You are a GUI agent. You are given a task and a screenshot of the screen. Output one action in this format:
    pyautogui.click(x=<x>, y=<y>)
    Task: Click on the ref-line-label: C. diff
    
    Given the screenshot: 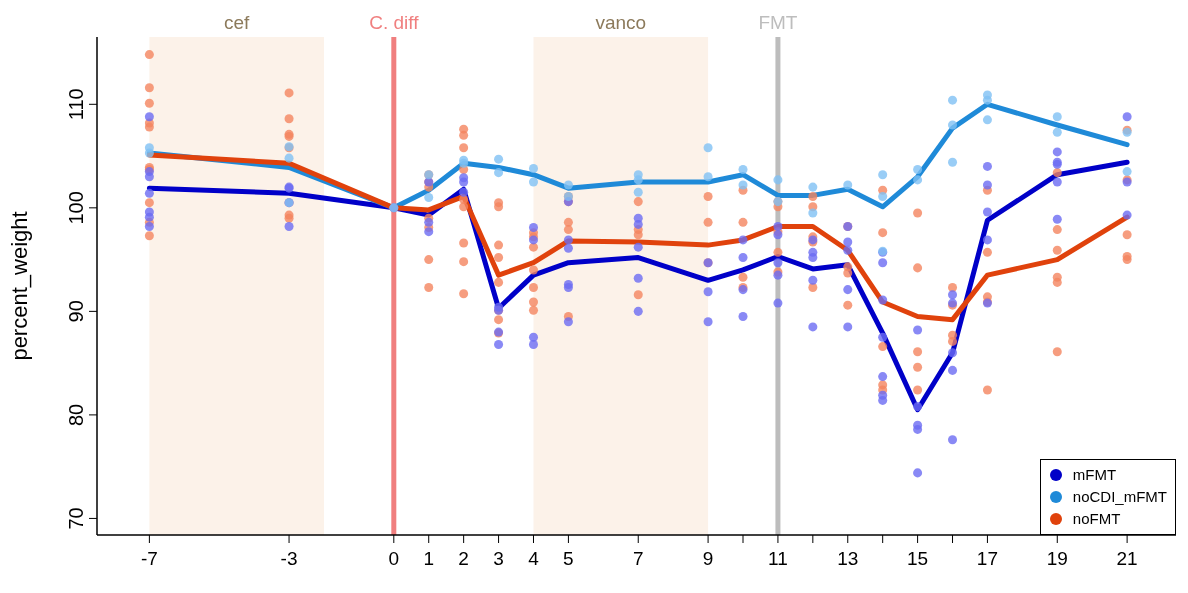 What is the action you would take?
    pyautogui.click(x=394, y=22)
    